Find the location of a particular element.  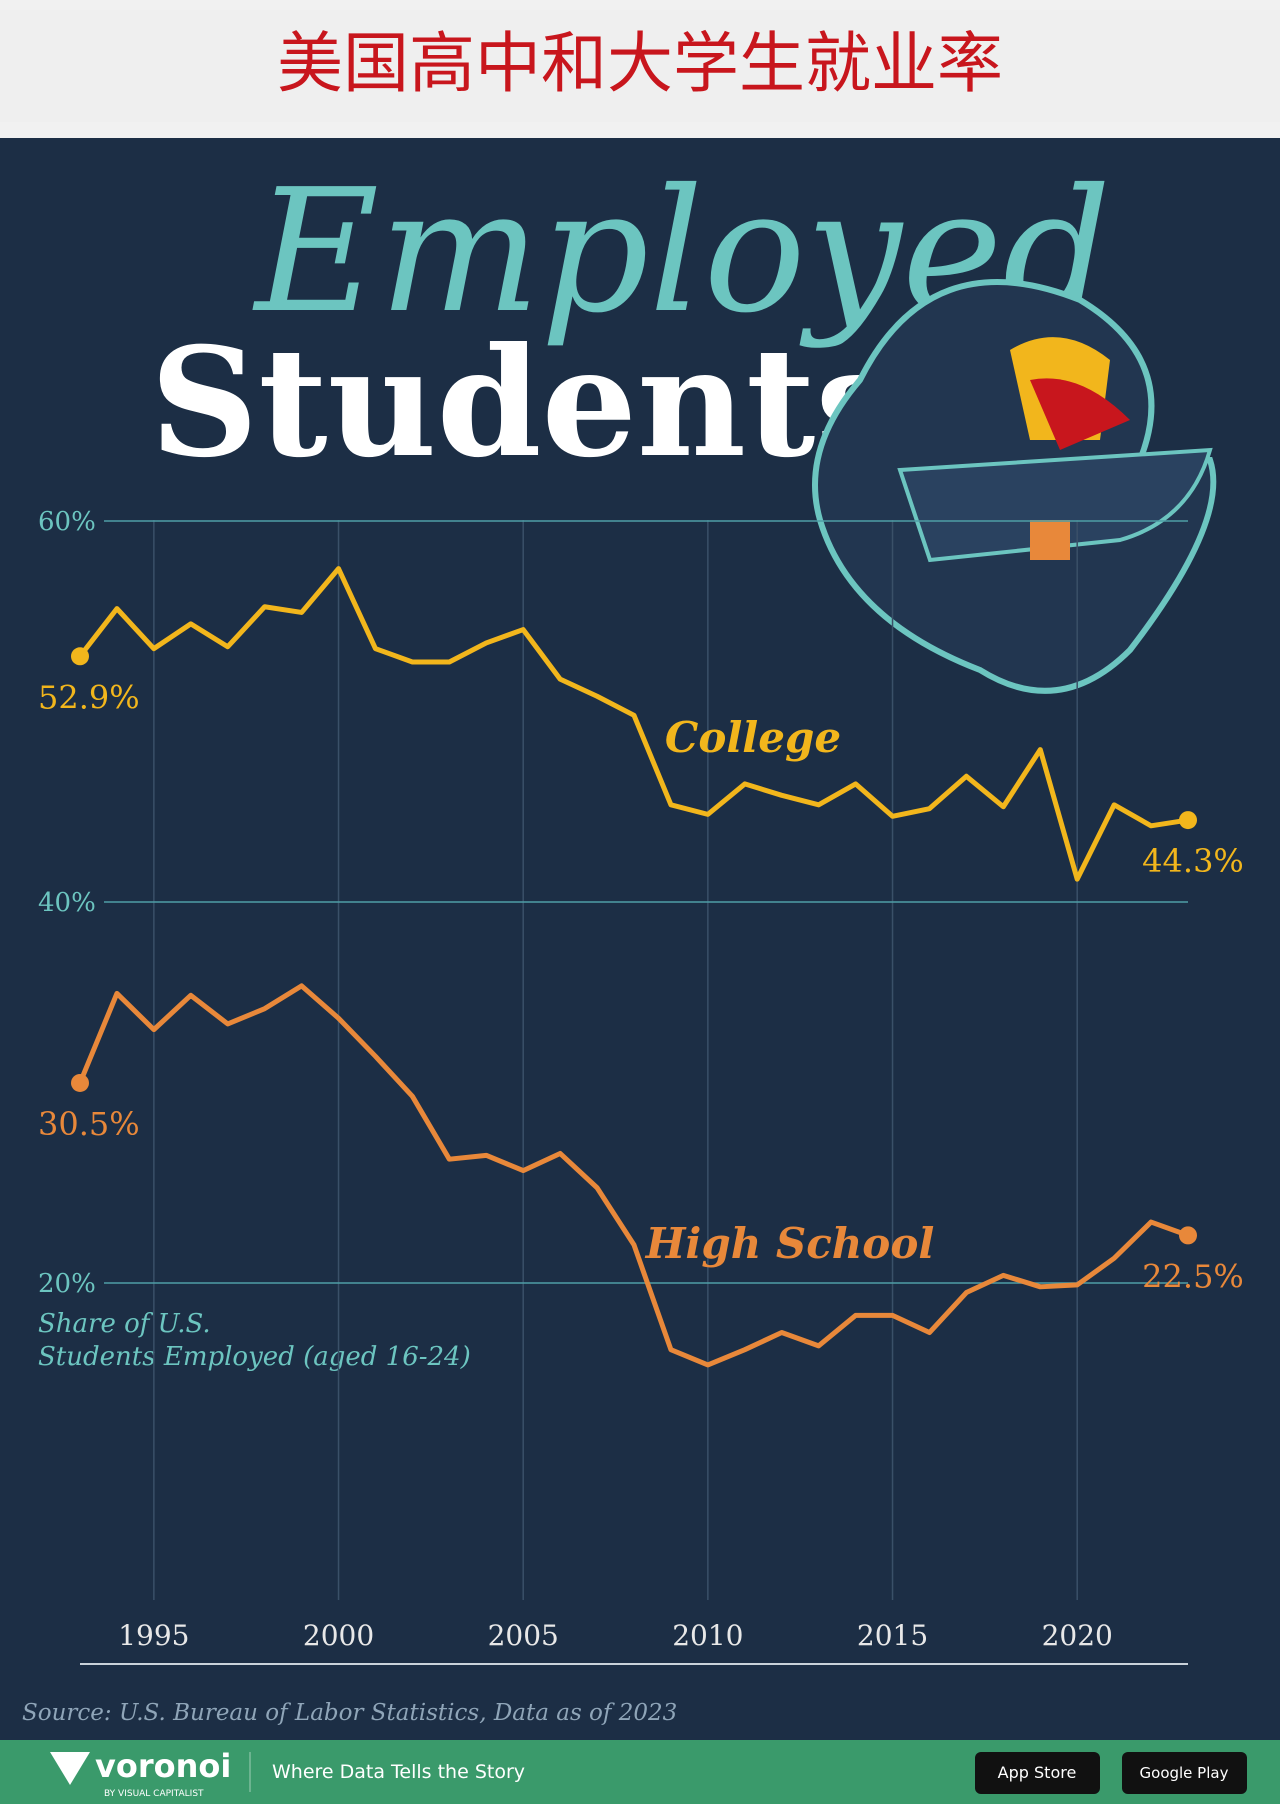

y-axis-label-line: Share of U.S. is located at coordinates (124, 1324).